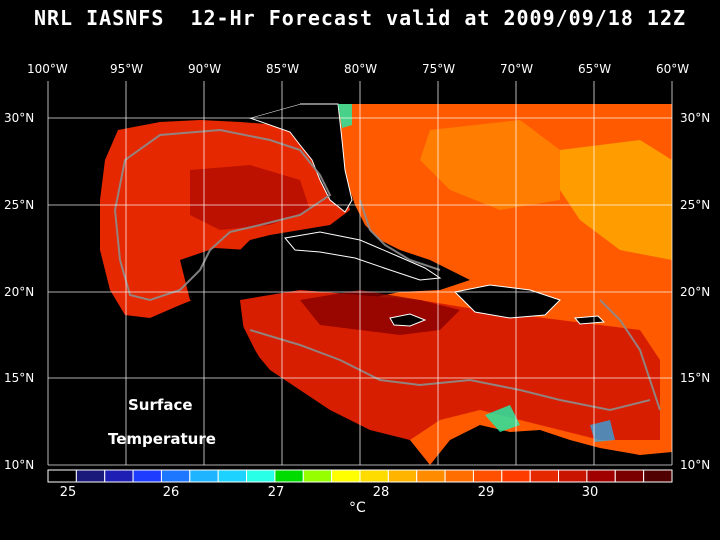 The width and height of the screenshot is (720, 540). What do you see at coordinates (695, 118) in the screenshot?
I see `lat-label-30n-right: 30°N` at bounding box center [695, 118].